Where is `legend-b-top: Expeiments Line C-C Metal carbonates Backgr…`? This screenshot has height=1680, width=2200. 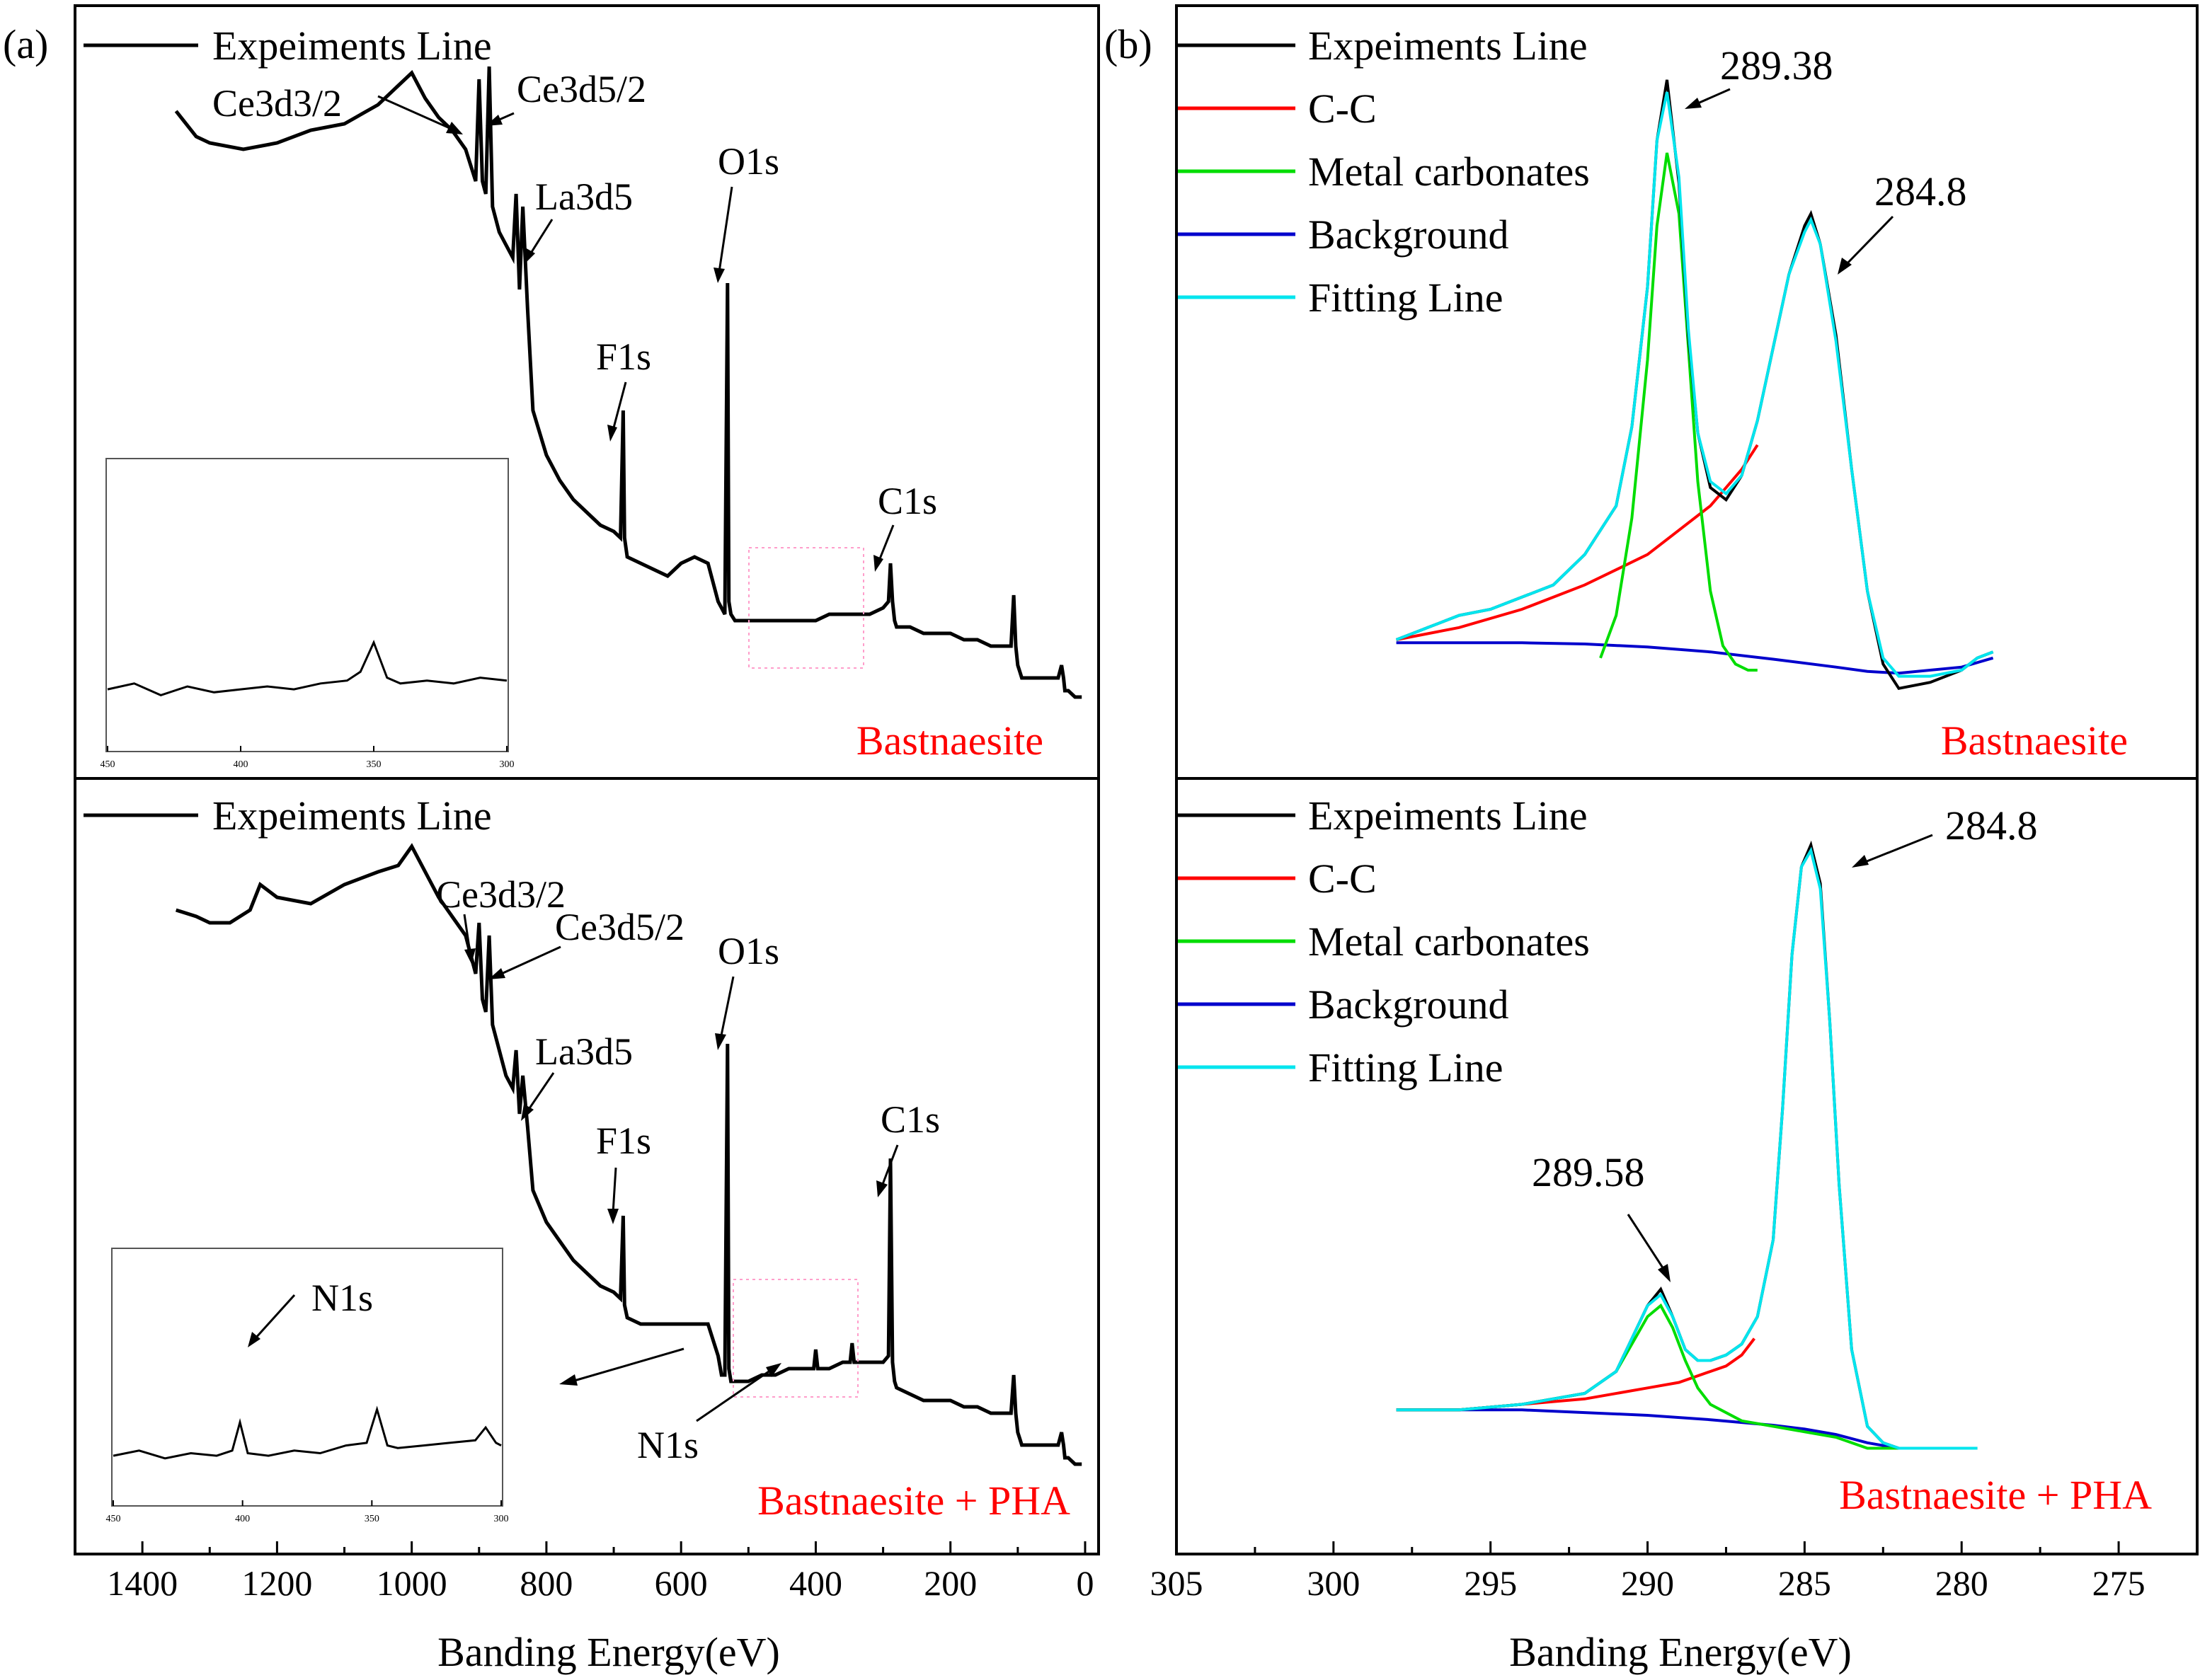
legend-b-top: Expeiments Line C-C Metal carbonates Backgr… is located at coordinates (1384, 172).